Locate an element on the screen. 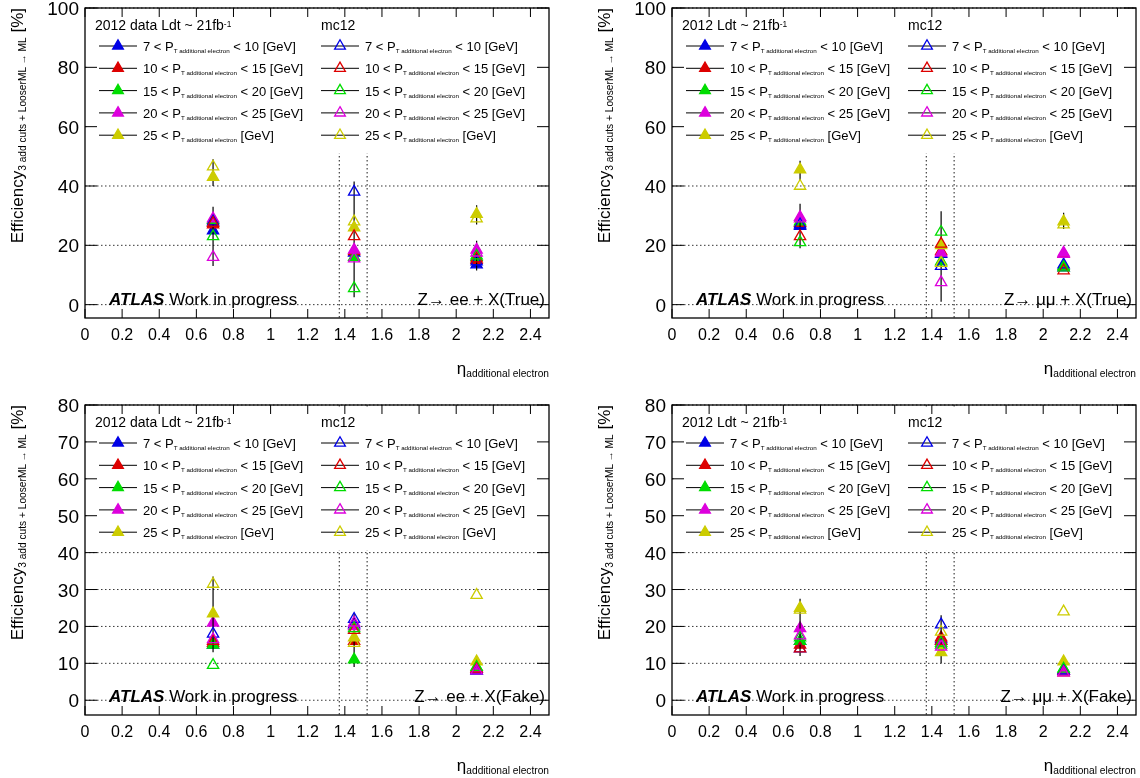 The image size is (1140, 778). y-tick-label: 100 is located at coordinates (650, 9).